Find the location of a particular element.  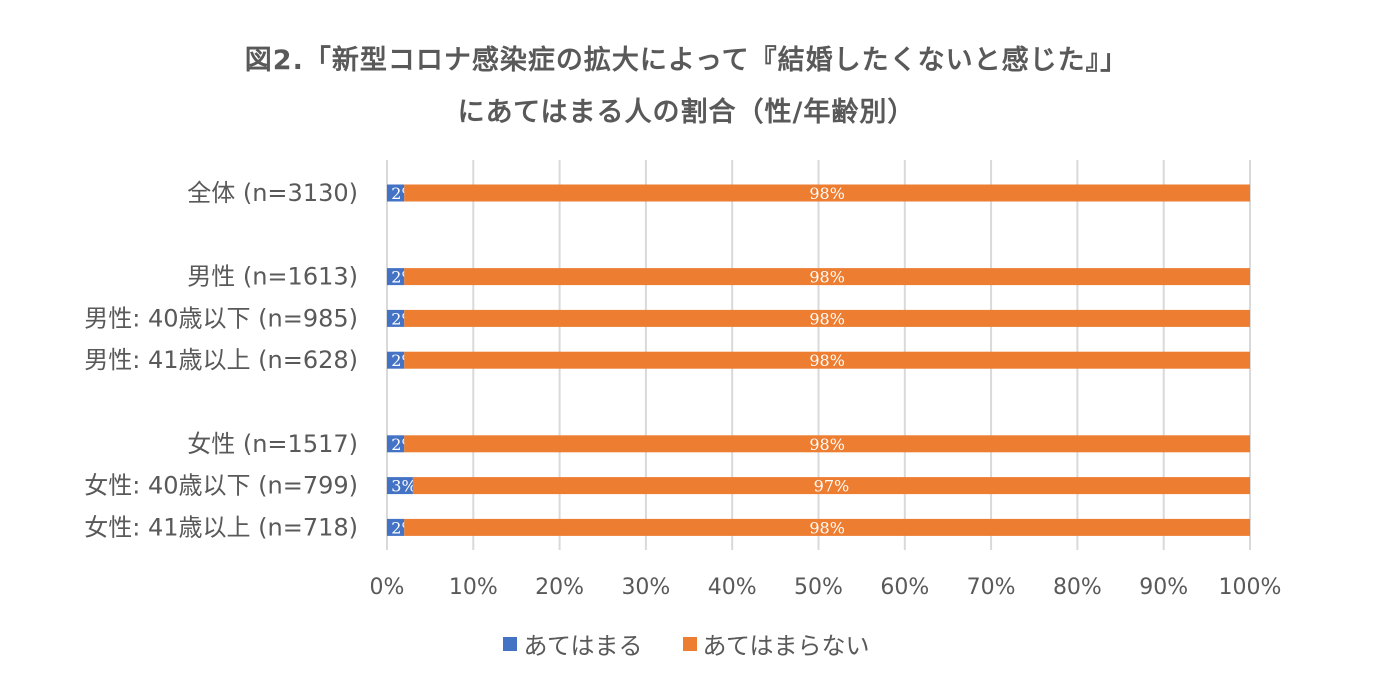

legend-item-series1: あてはまる is located at coordinates (573, 643).